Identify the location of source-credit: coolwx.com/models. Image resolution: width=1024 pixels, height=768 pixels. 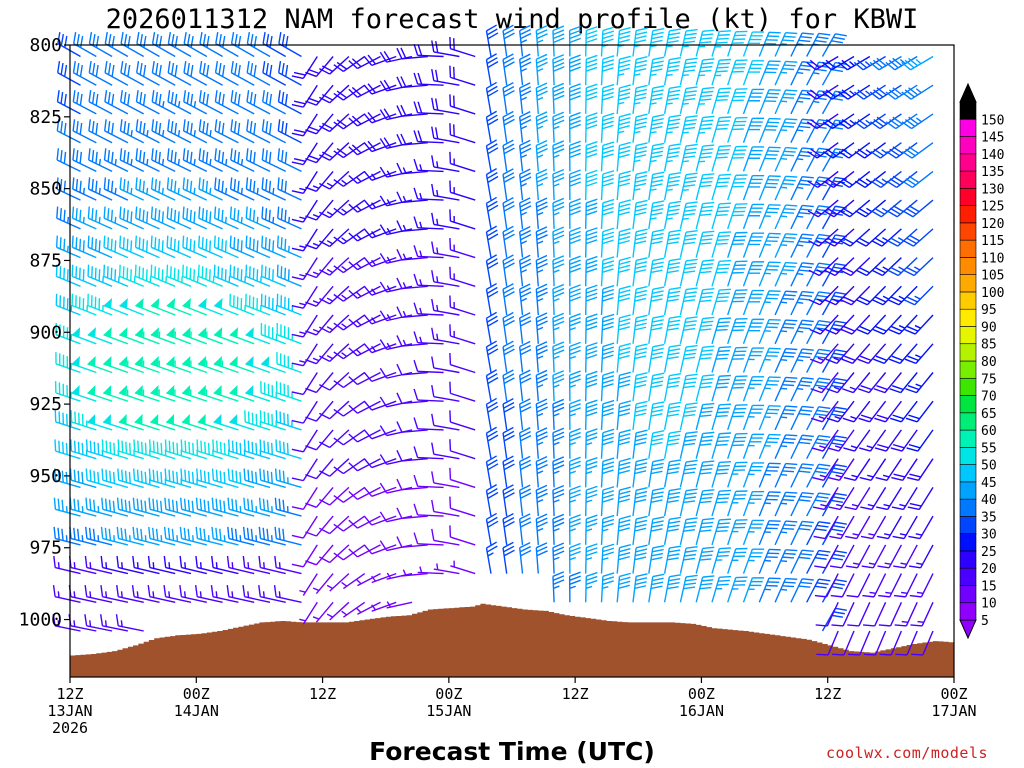
(907, 753).